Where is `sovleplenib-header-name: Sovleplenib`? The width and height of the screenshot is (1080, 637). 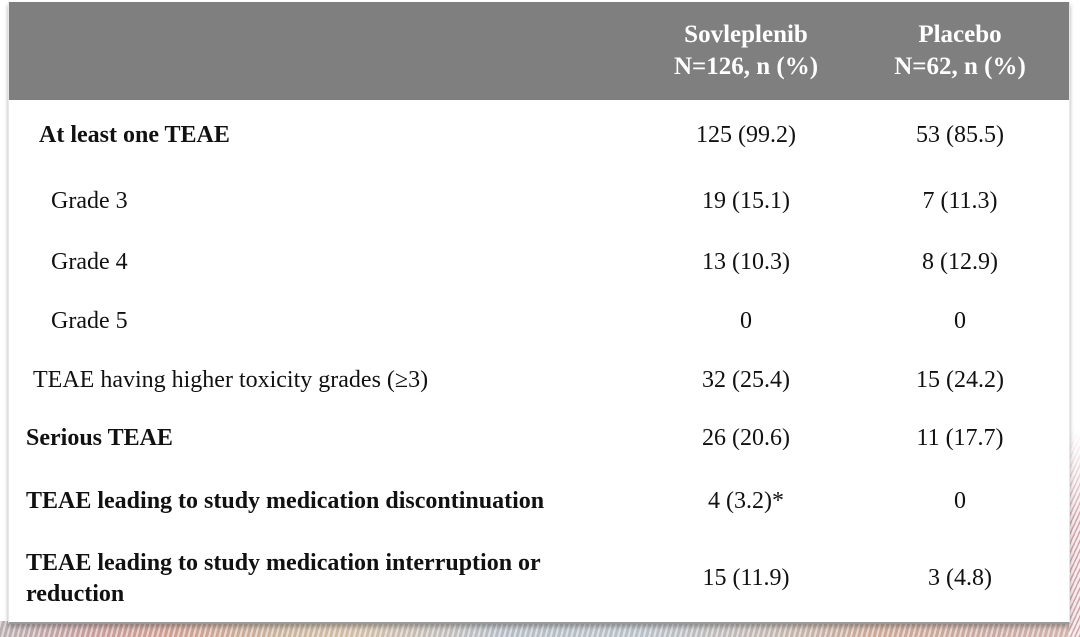 sovleplenib-header-name: Sovleplenib is located at coordinates (746, 34).